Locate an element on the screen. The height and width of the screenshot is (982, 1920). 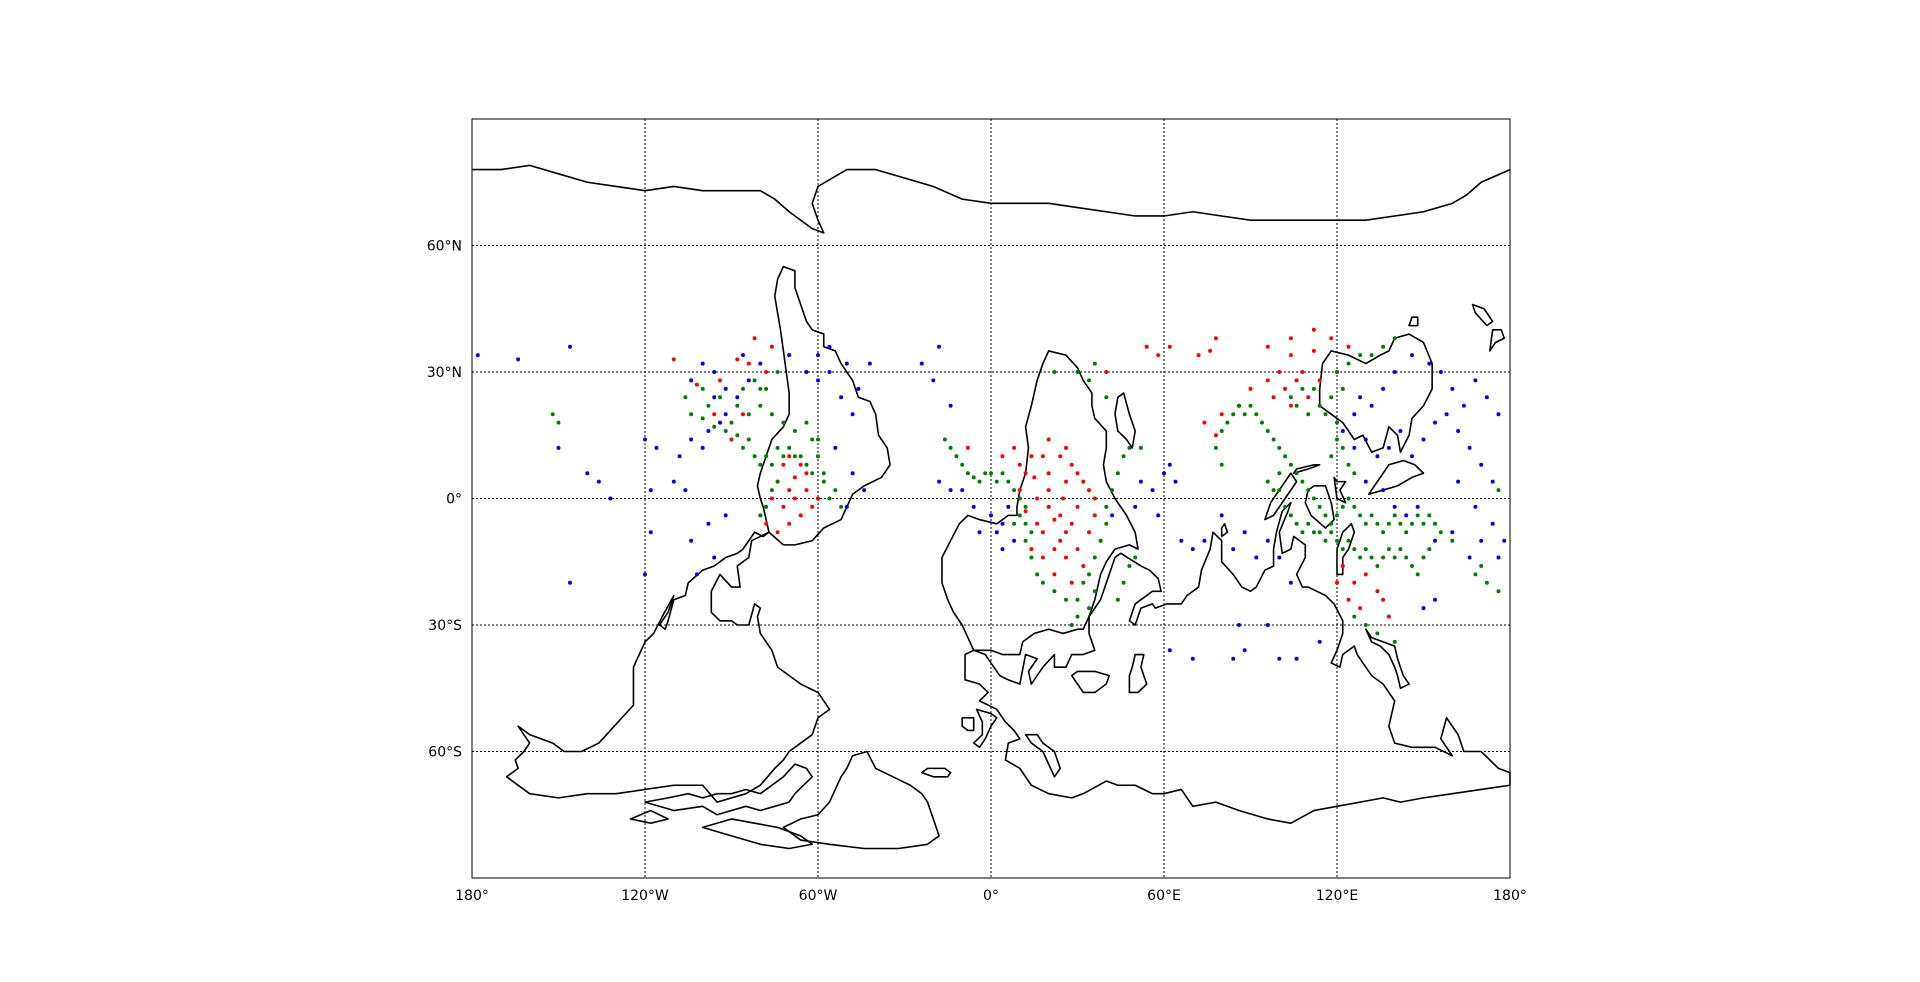
lon-tick-label: 120°E is located at coordinates (1337, 896).